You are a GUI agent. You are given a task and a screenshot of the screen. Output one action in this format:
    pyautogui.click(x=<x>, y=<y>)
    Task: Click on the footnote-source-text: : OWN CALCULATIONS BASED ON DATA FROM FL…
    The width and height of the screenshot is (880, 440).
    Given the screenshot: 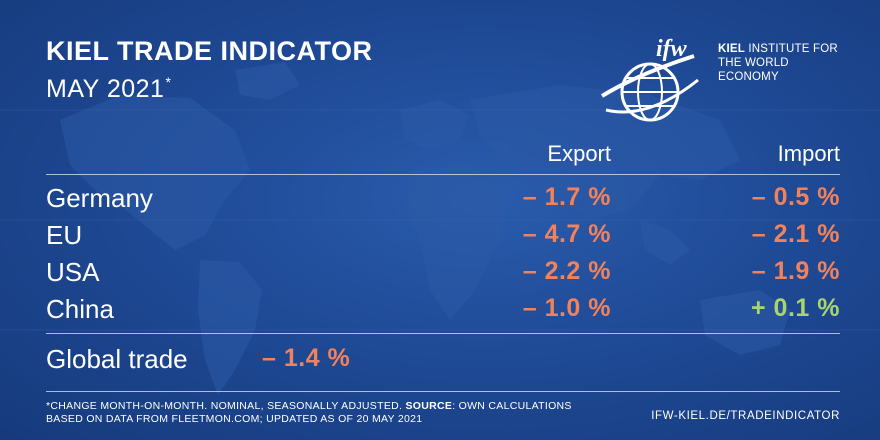 What is the action you would take?
    pyautogui.click(x=309, y=412)
    